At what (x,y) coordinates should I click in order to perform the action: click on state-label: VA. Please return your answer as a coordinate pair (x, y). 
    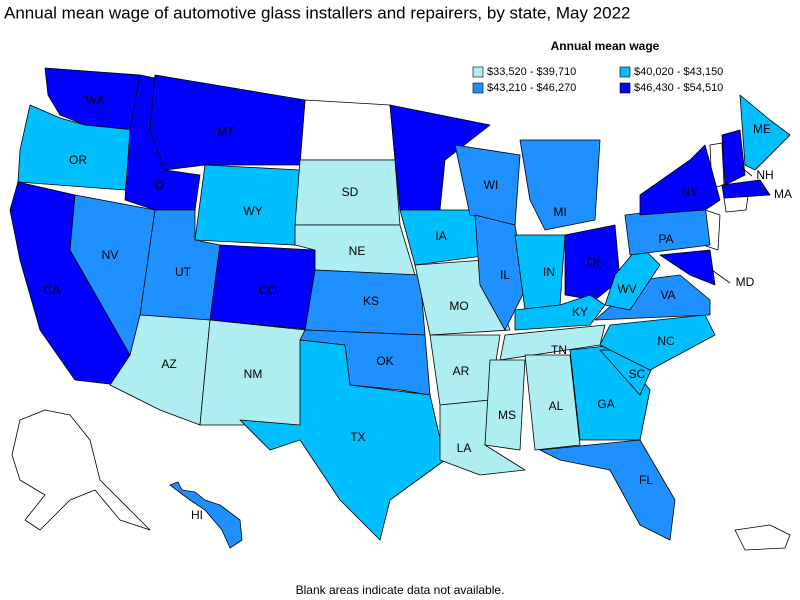
    Looking at the image, I should click on (667, 295).